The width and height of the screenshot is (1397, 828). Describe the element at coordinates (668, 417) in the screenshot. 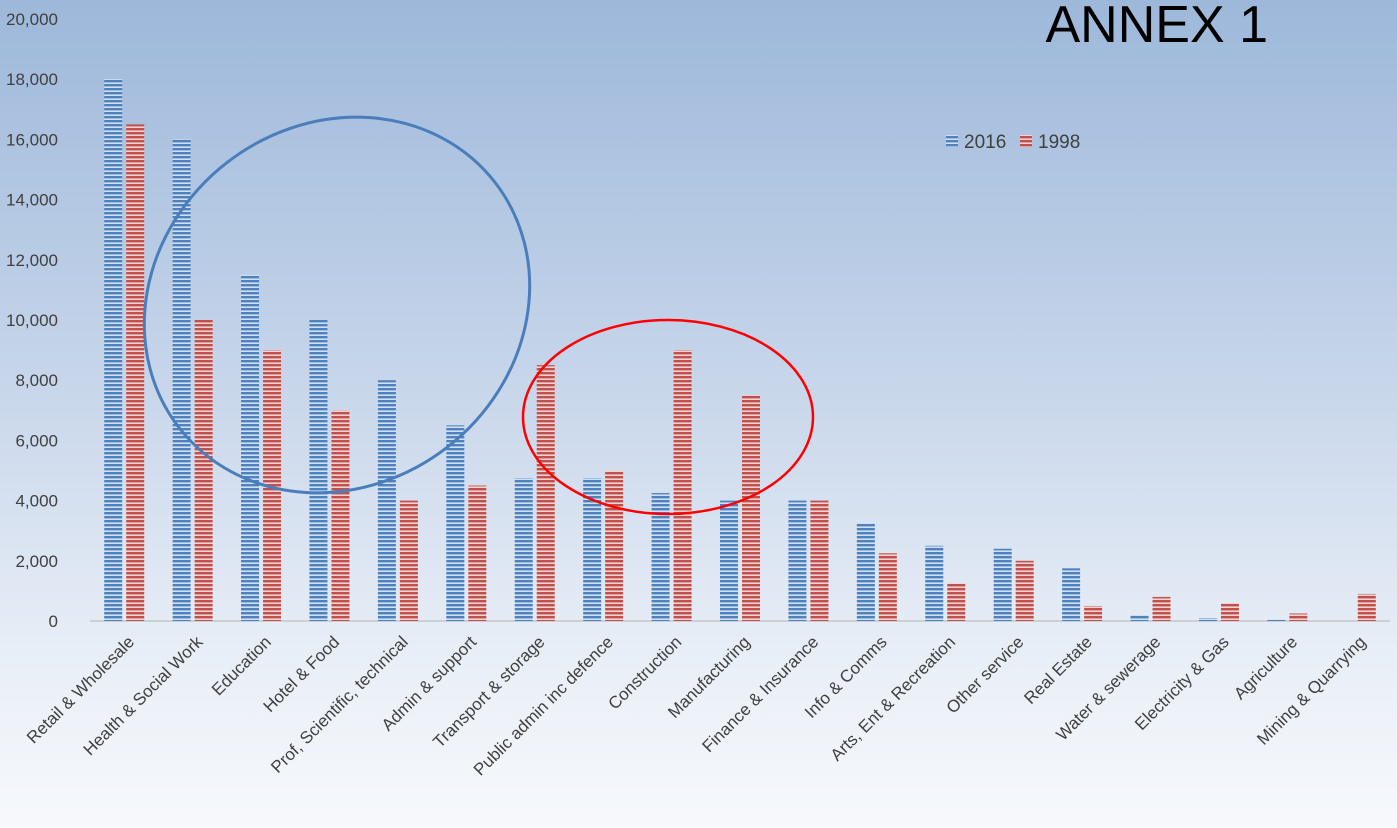

I see `red-highlight-ellipse` at that location.